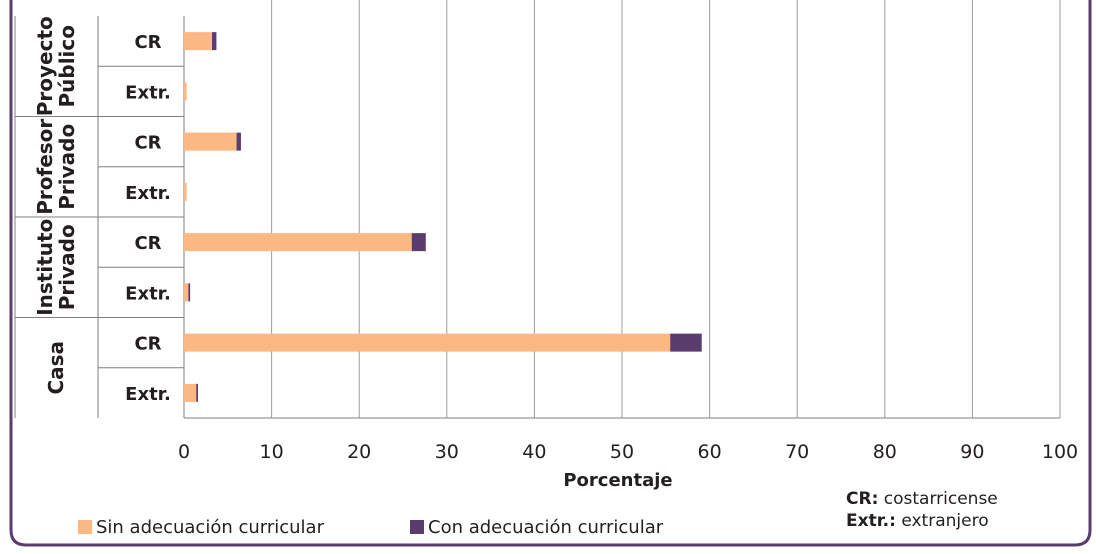  What do you see at coordinates (922, 510) in the screenshot?
I see `abbreviation-notes: CR: costarricense Extr.: extranjero` at bounding box center [922, 510].